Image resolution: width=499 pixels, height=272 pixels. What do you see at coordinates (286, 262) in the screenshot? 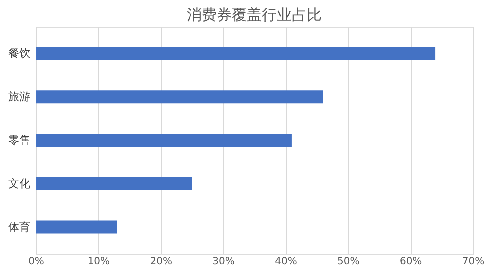
I see `x-tick-label: 40%` at bounding box center [286, 262].